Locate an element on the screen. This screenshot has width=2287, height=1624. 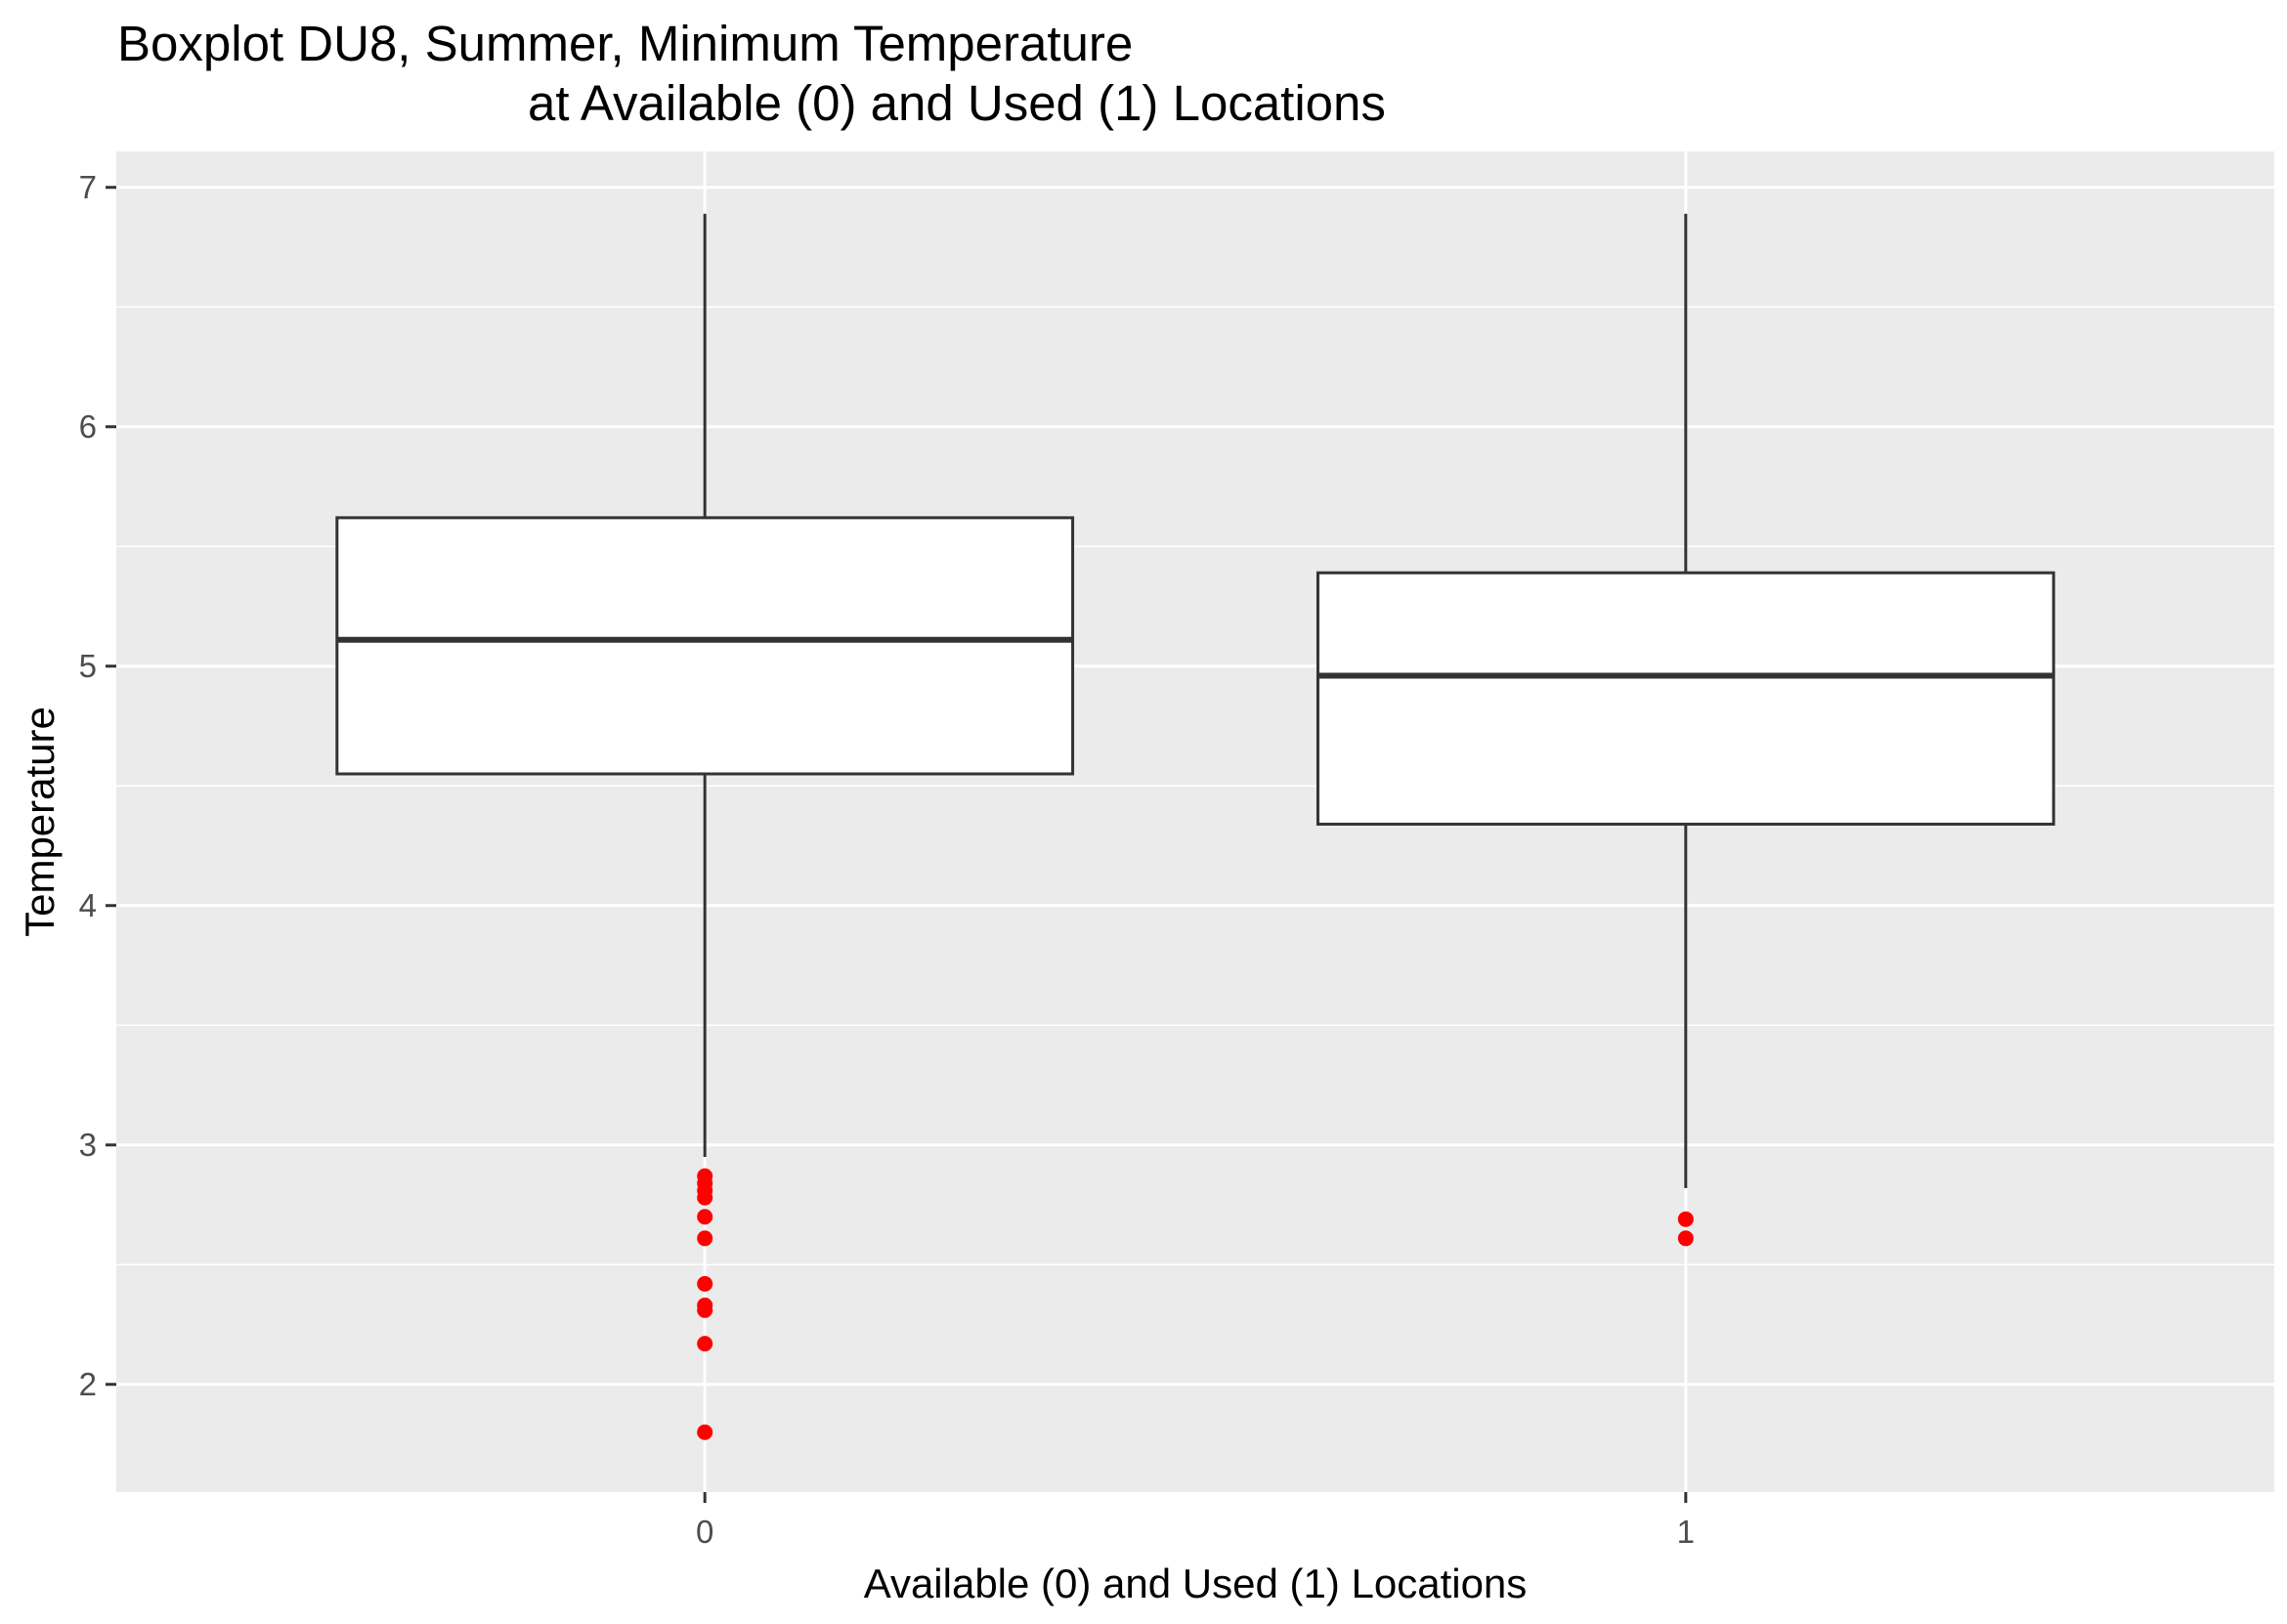
x-tick-label: 1 is located at coordinates (1686, 1532).